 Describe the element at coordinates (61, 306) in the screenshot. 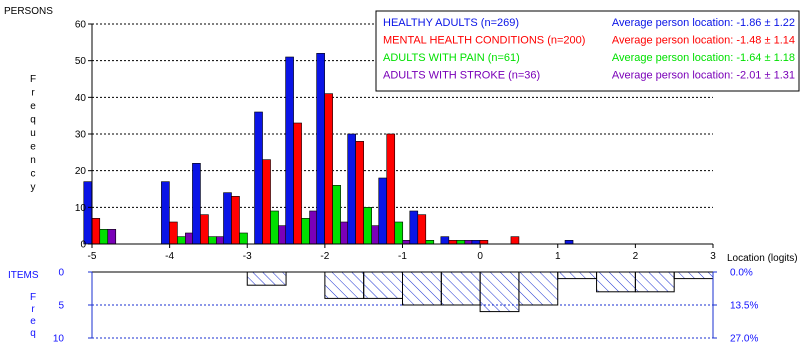

I see `items-y-tick-label: 5` at that location.